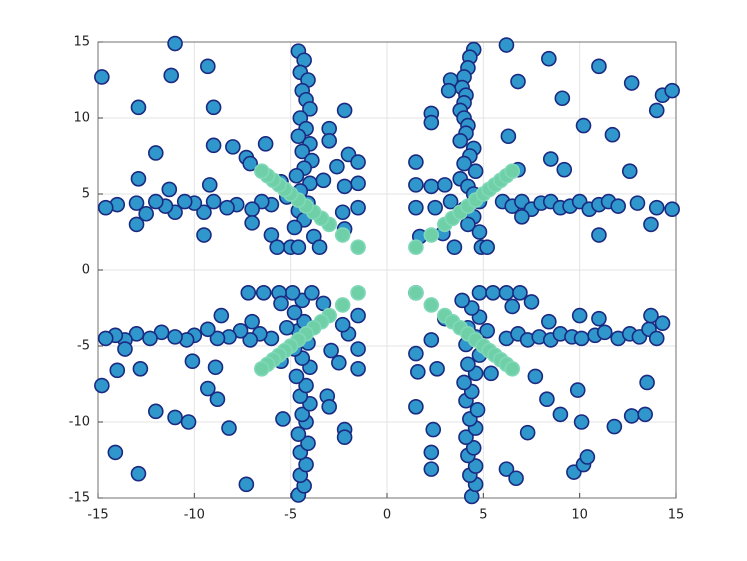 Image resolution: width=747 pixels, height=561 pixels. What do you see at coordinates (86, 194) in the screenshot?
I see `y-tick-label: 5` at bounding box center [86, 194].